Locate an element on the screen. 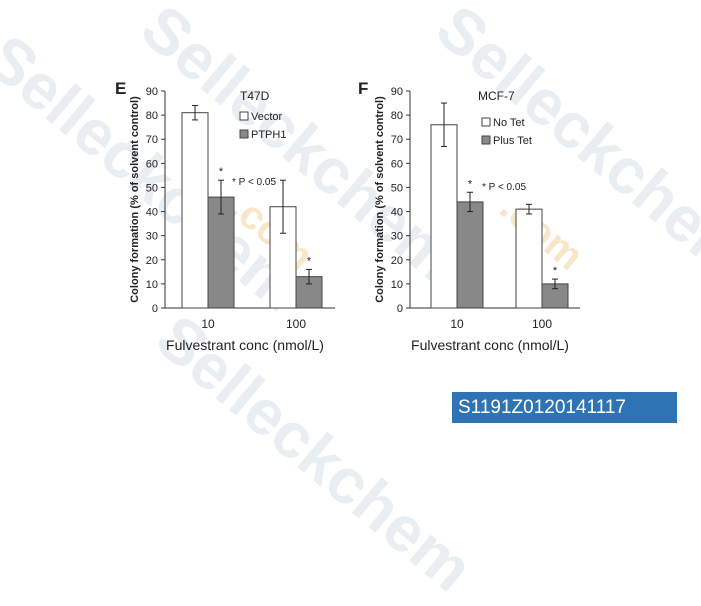  catalog-id-badge: S1191Z0120141117 is located at coordinates (564, 407).